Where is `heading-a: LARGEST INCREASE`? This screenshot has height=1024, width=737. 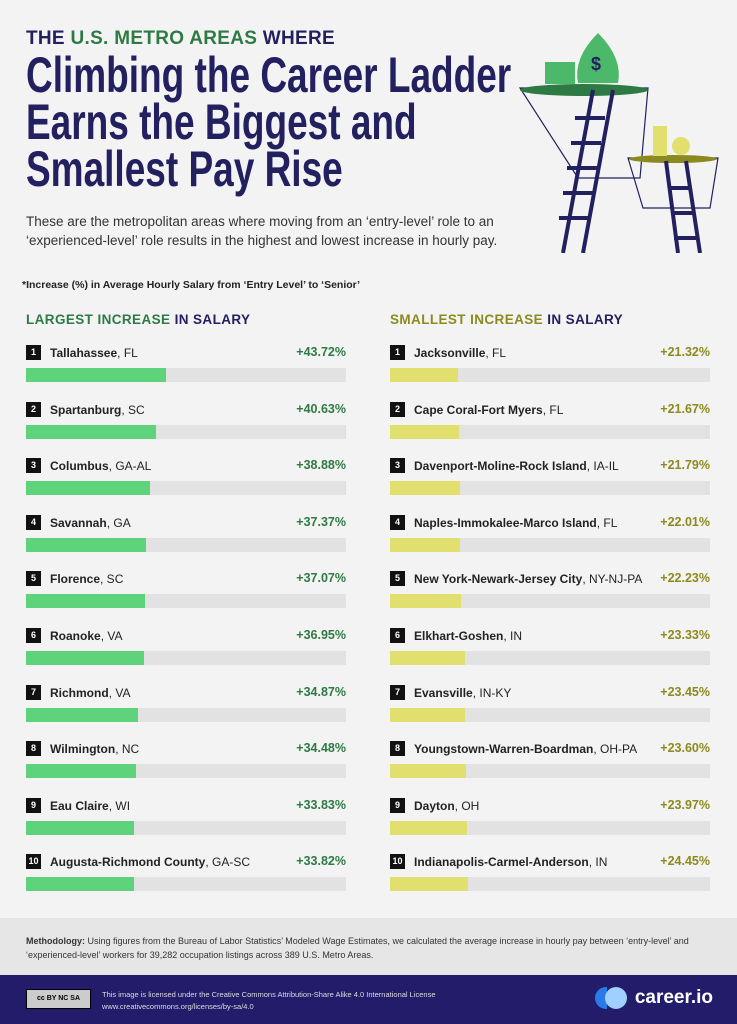 heading-a: LARGEST INCREASE is located at coordinates (98, 319).